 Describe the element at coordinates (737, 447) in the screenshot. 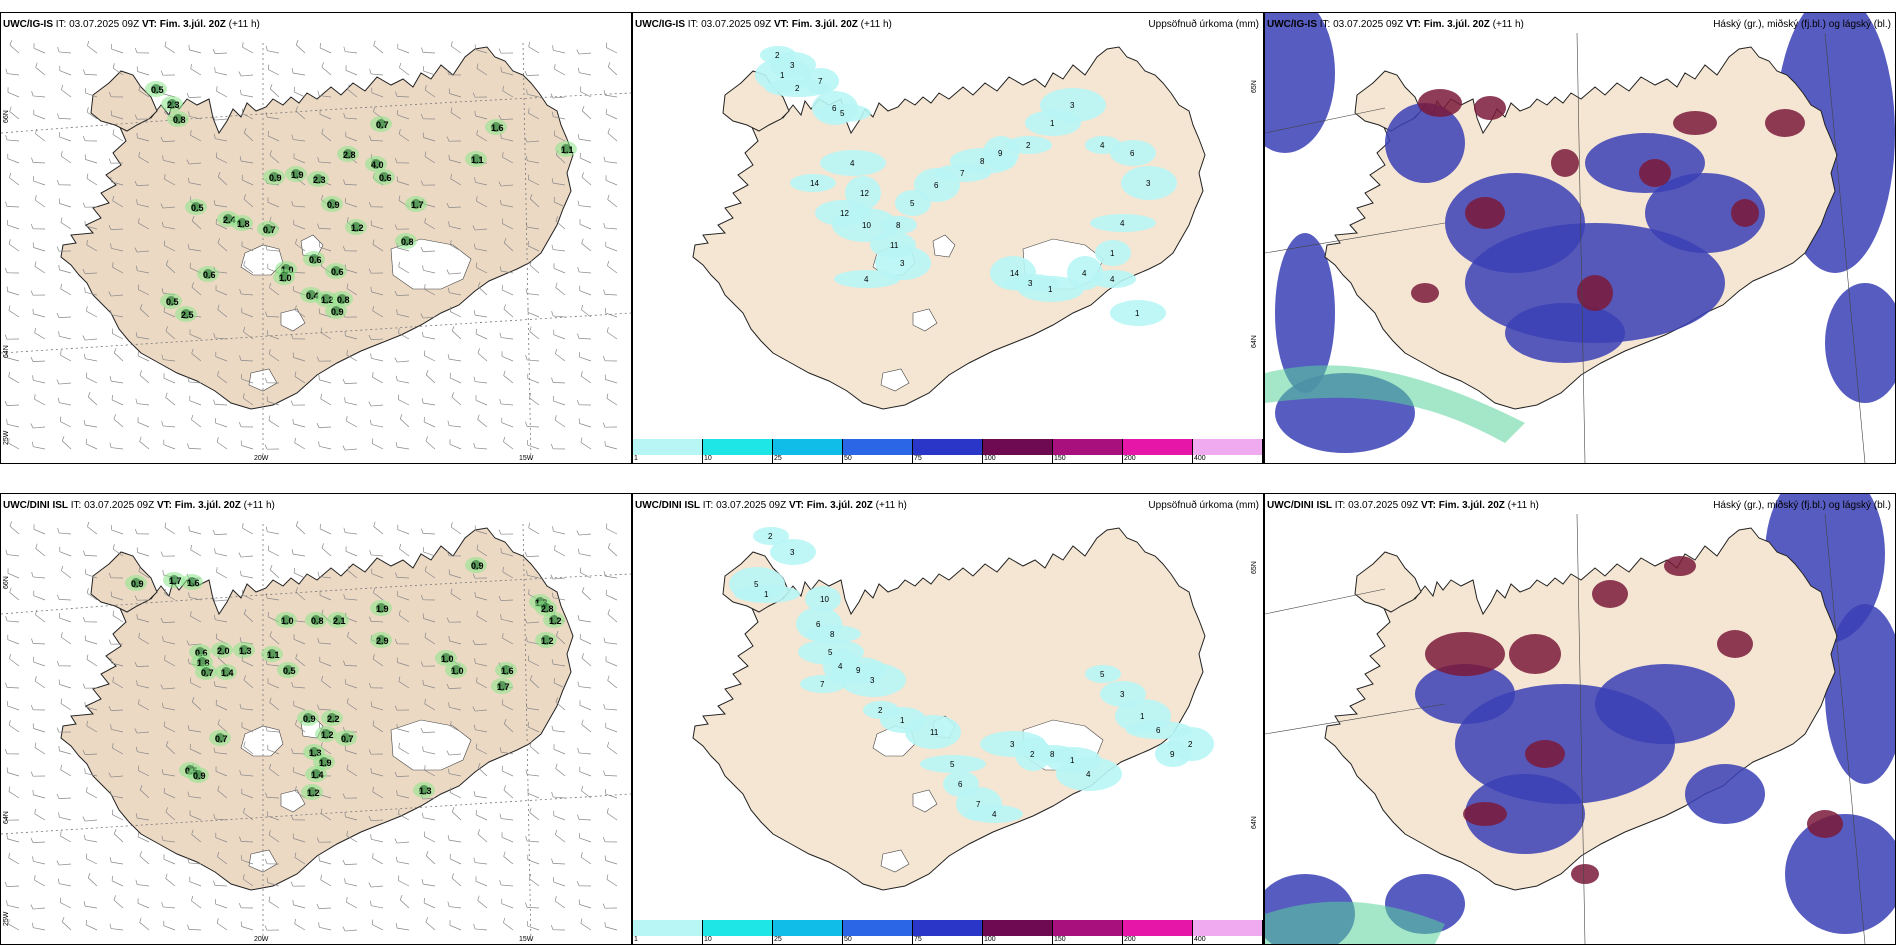

I see `colorbar-swatch` at that location.